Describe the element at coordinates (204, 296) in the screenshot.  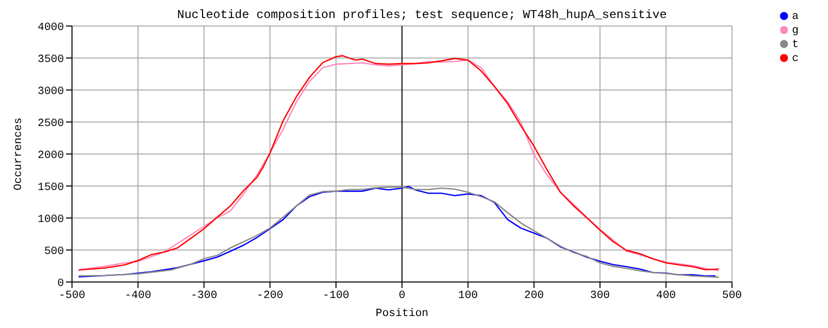
I see `x-tick-label: -300` at that location.